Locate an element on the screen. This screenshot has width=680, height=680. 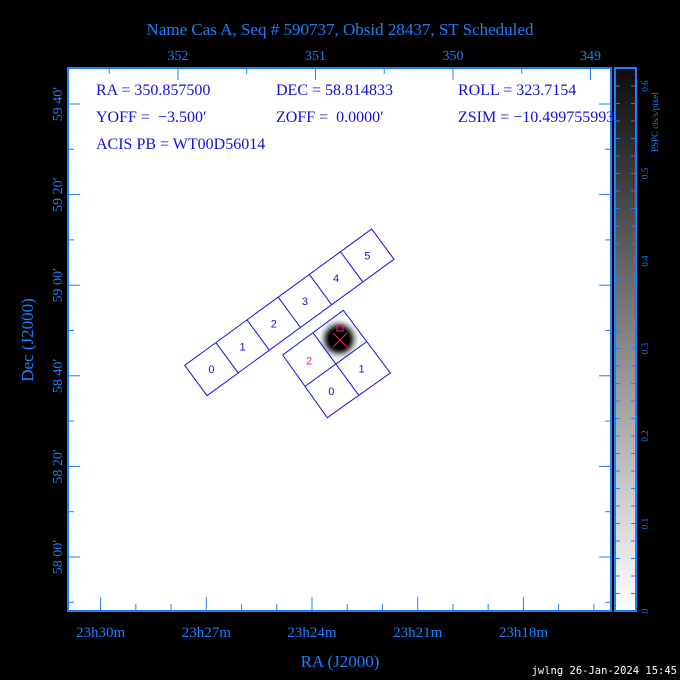
acis-s-array: 0 1 2 3 4 5 is located at coordinates (289, 312).